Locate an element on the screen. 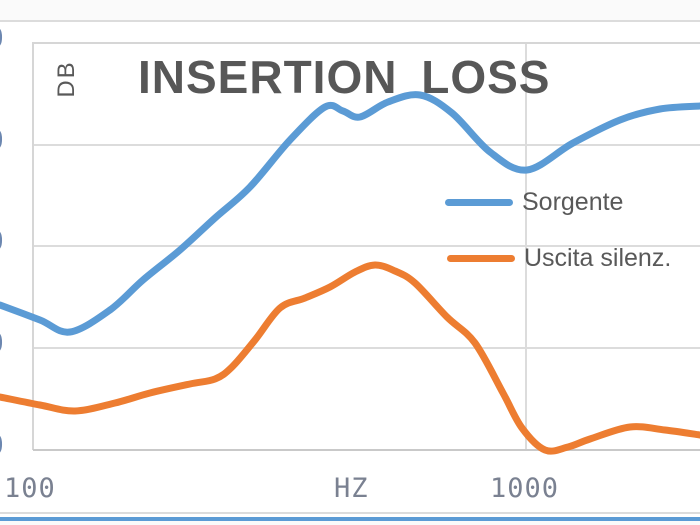 This screenshot has height=525, width=700. legend-item-sorgente: Sorgente is located at coordinates (534, 202).